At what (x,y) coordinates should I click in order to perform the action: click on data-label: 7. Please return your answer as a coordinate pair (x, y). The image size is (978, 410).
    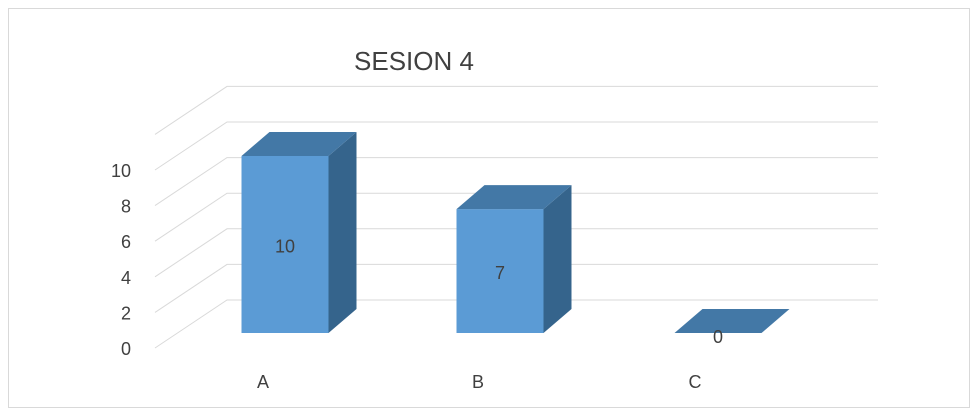
    Looking at the image, I should click on (500, 273).